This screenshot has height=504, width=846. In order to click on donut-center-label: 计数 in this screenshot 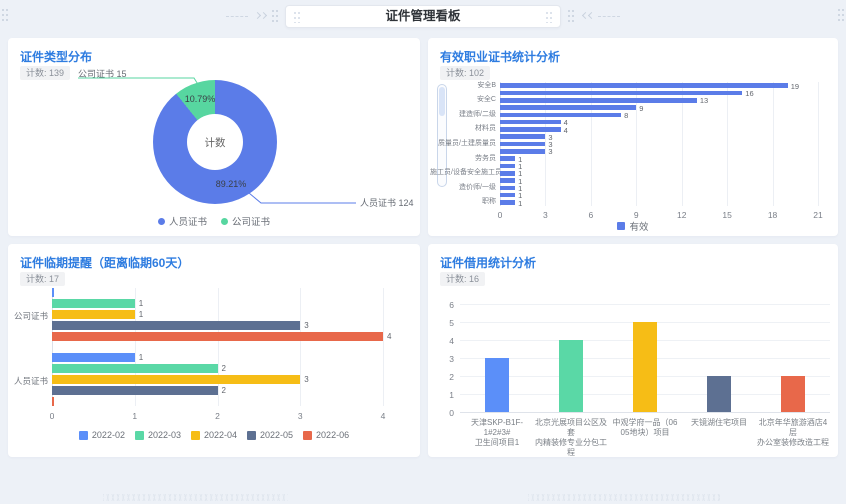, I will do `click(215, 142)`.